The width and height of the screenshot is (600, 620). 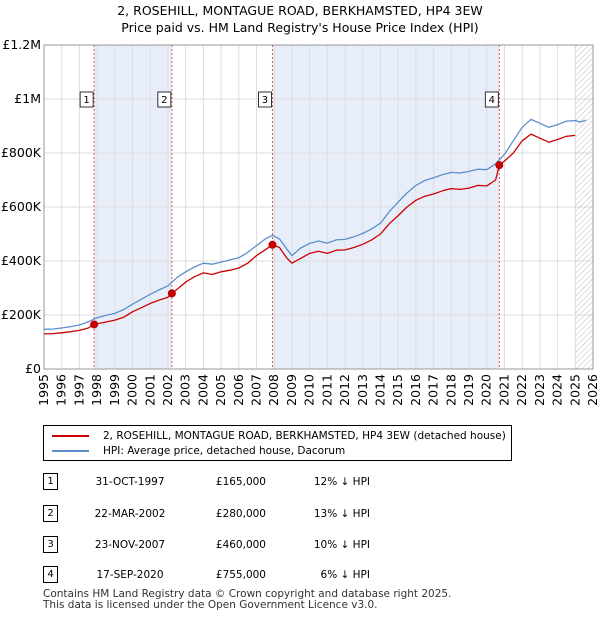 What do you see at coordinates (486, 390) in the screenshot?
I see `x-tick-label: 2020` at bounding box center [486, 390].